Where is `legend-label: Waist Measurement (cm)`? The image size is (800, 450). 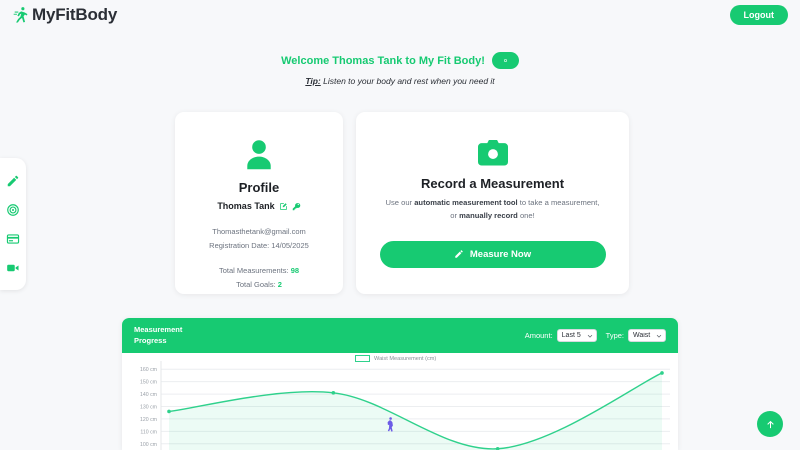 legend-label: Waist Measurement (cm) is located at coordinates (405, 358).